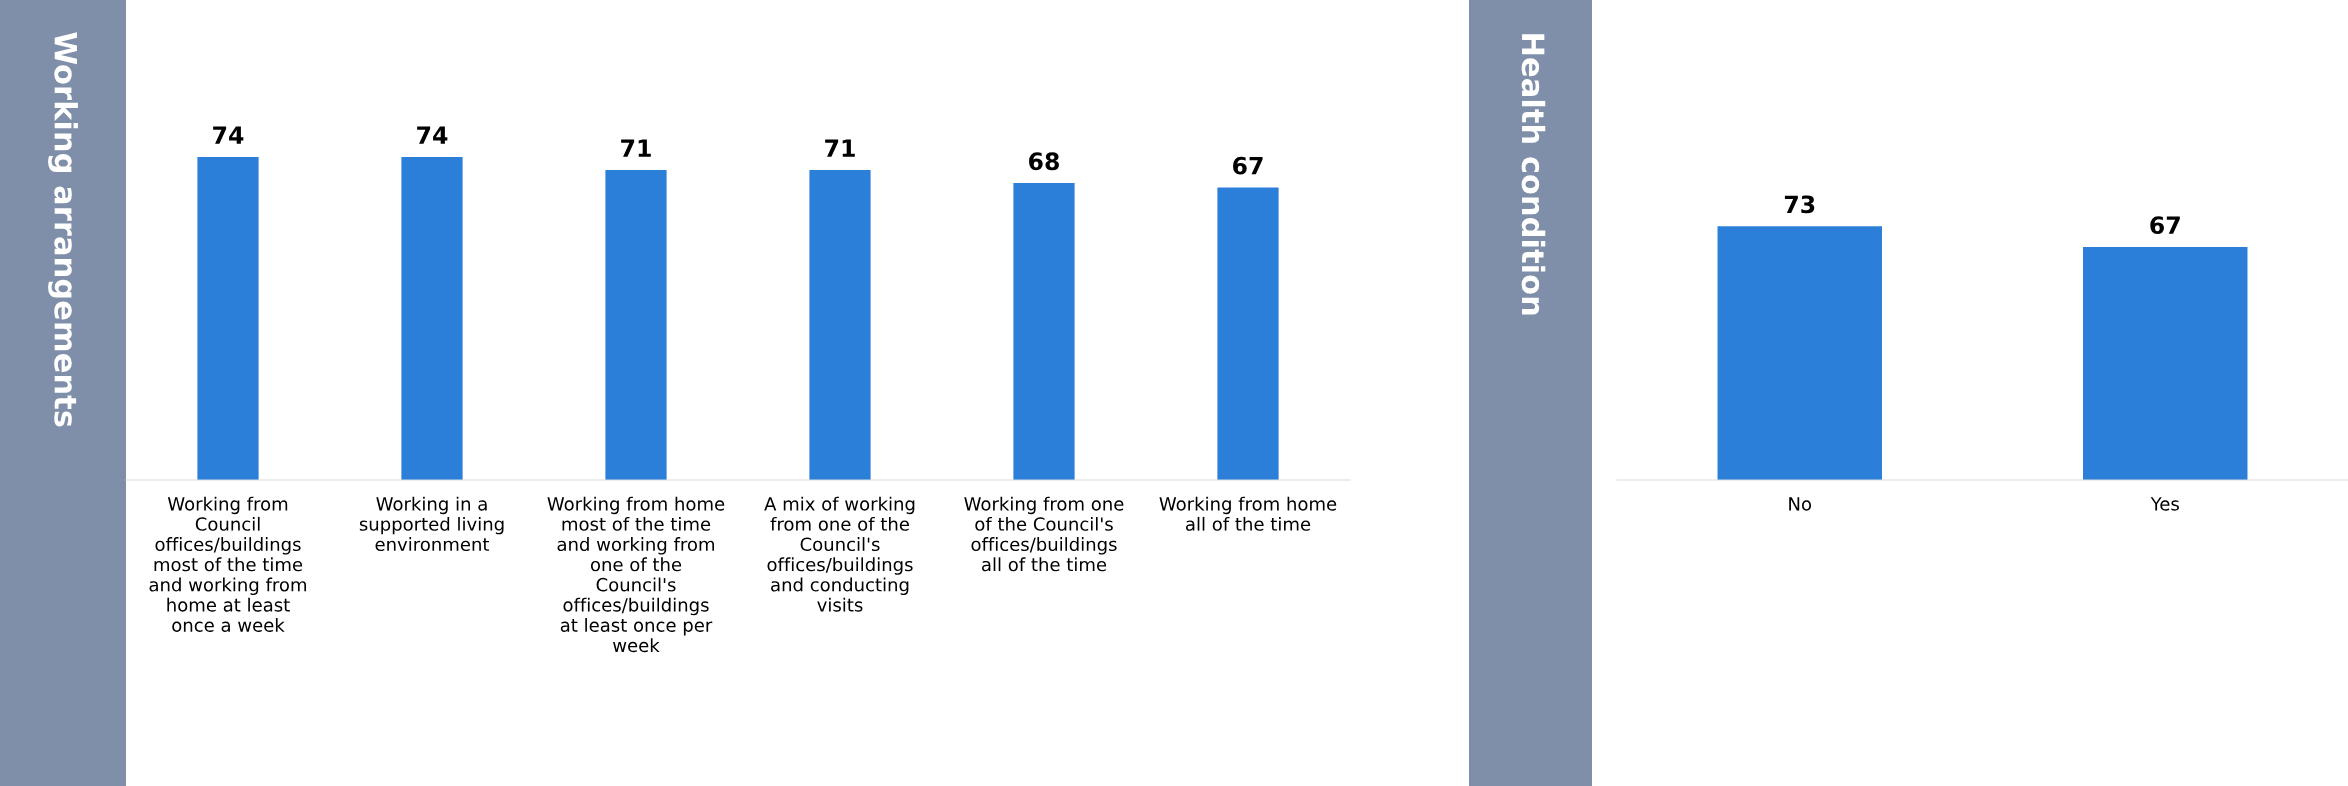  I want to click on data-label: 68, so click(1044, 161).